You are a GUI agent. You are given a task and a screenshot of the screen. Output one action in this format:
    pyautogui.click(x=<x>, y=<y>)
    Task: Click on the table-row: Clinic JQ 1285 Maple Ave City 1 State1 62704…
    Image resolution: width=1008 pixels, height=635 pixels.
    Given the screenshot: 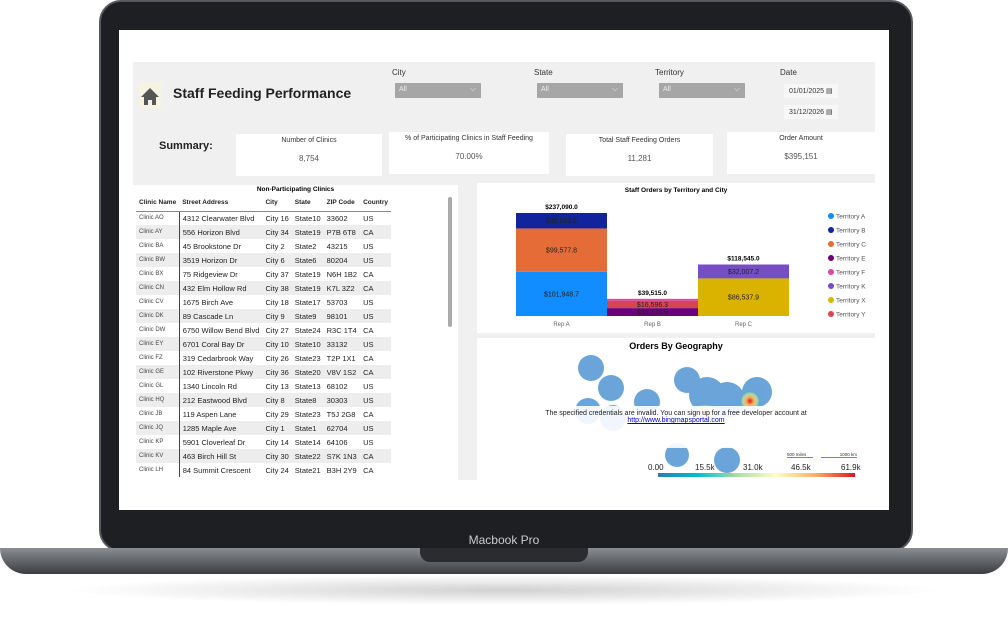 What is the action you would take?
    pyautogui.click(x=263, y=428)
    